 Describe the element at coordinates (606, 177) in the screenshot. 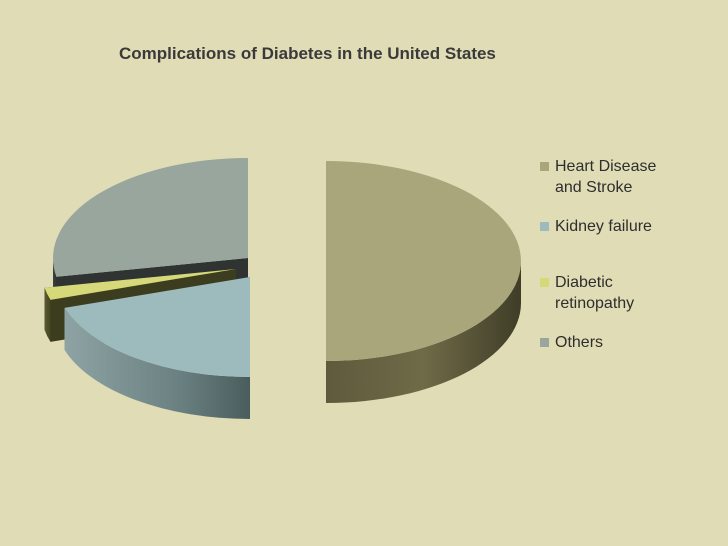

I see `legend-label-heart: Heart Disease and Stroke` at that location.